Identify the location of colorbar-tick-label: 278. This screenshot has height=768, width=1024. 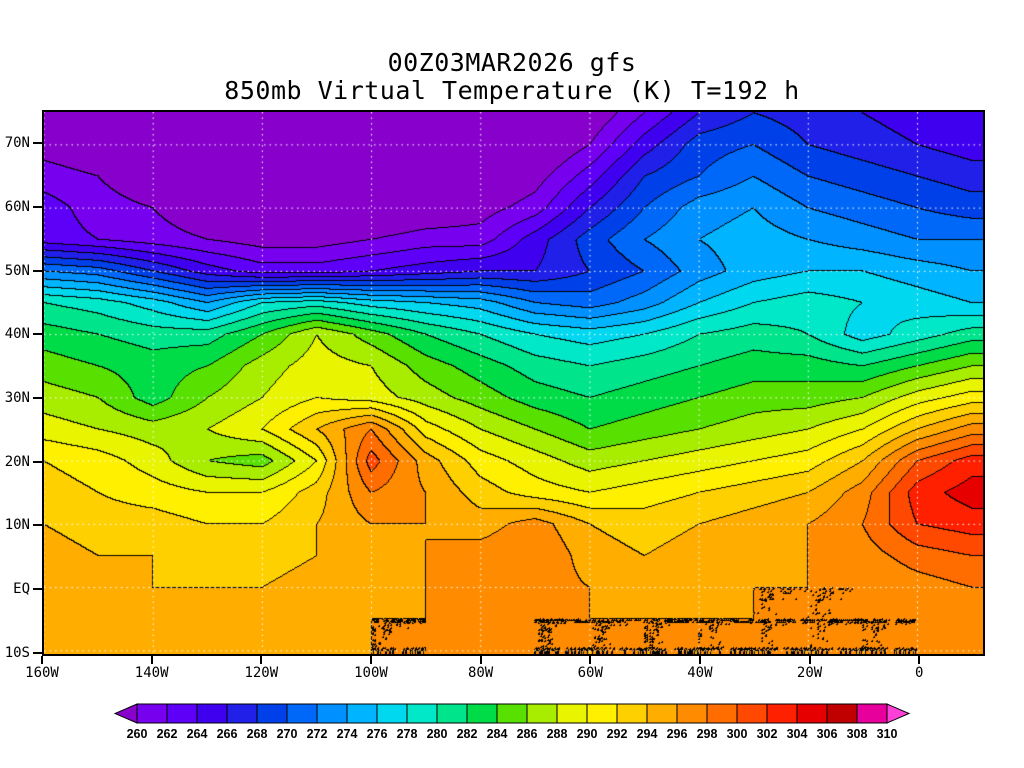
(407, 734).